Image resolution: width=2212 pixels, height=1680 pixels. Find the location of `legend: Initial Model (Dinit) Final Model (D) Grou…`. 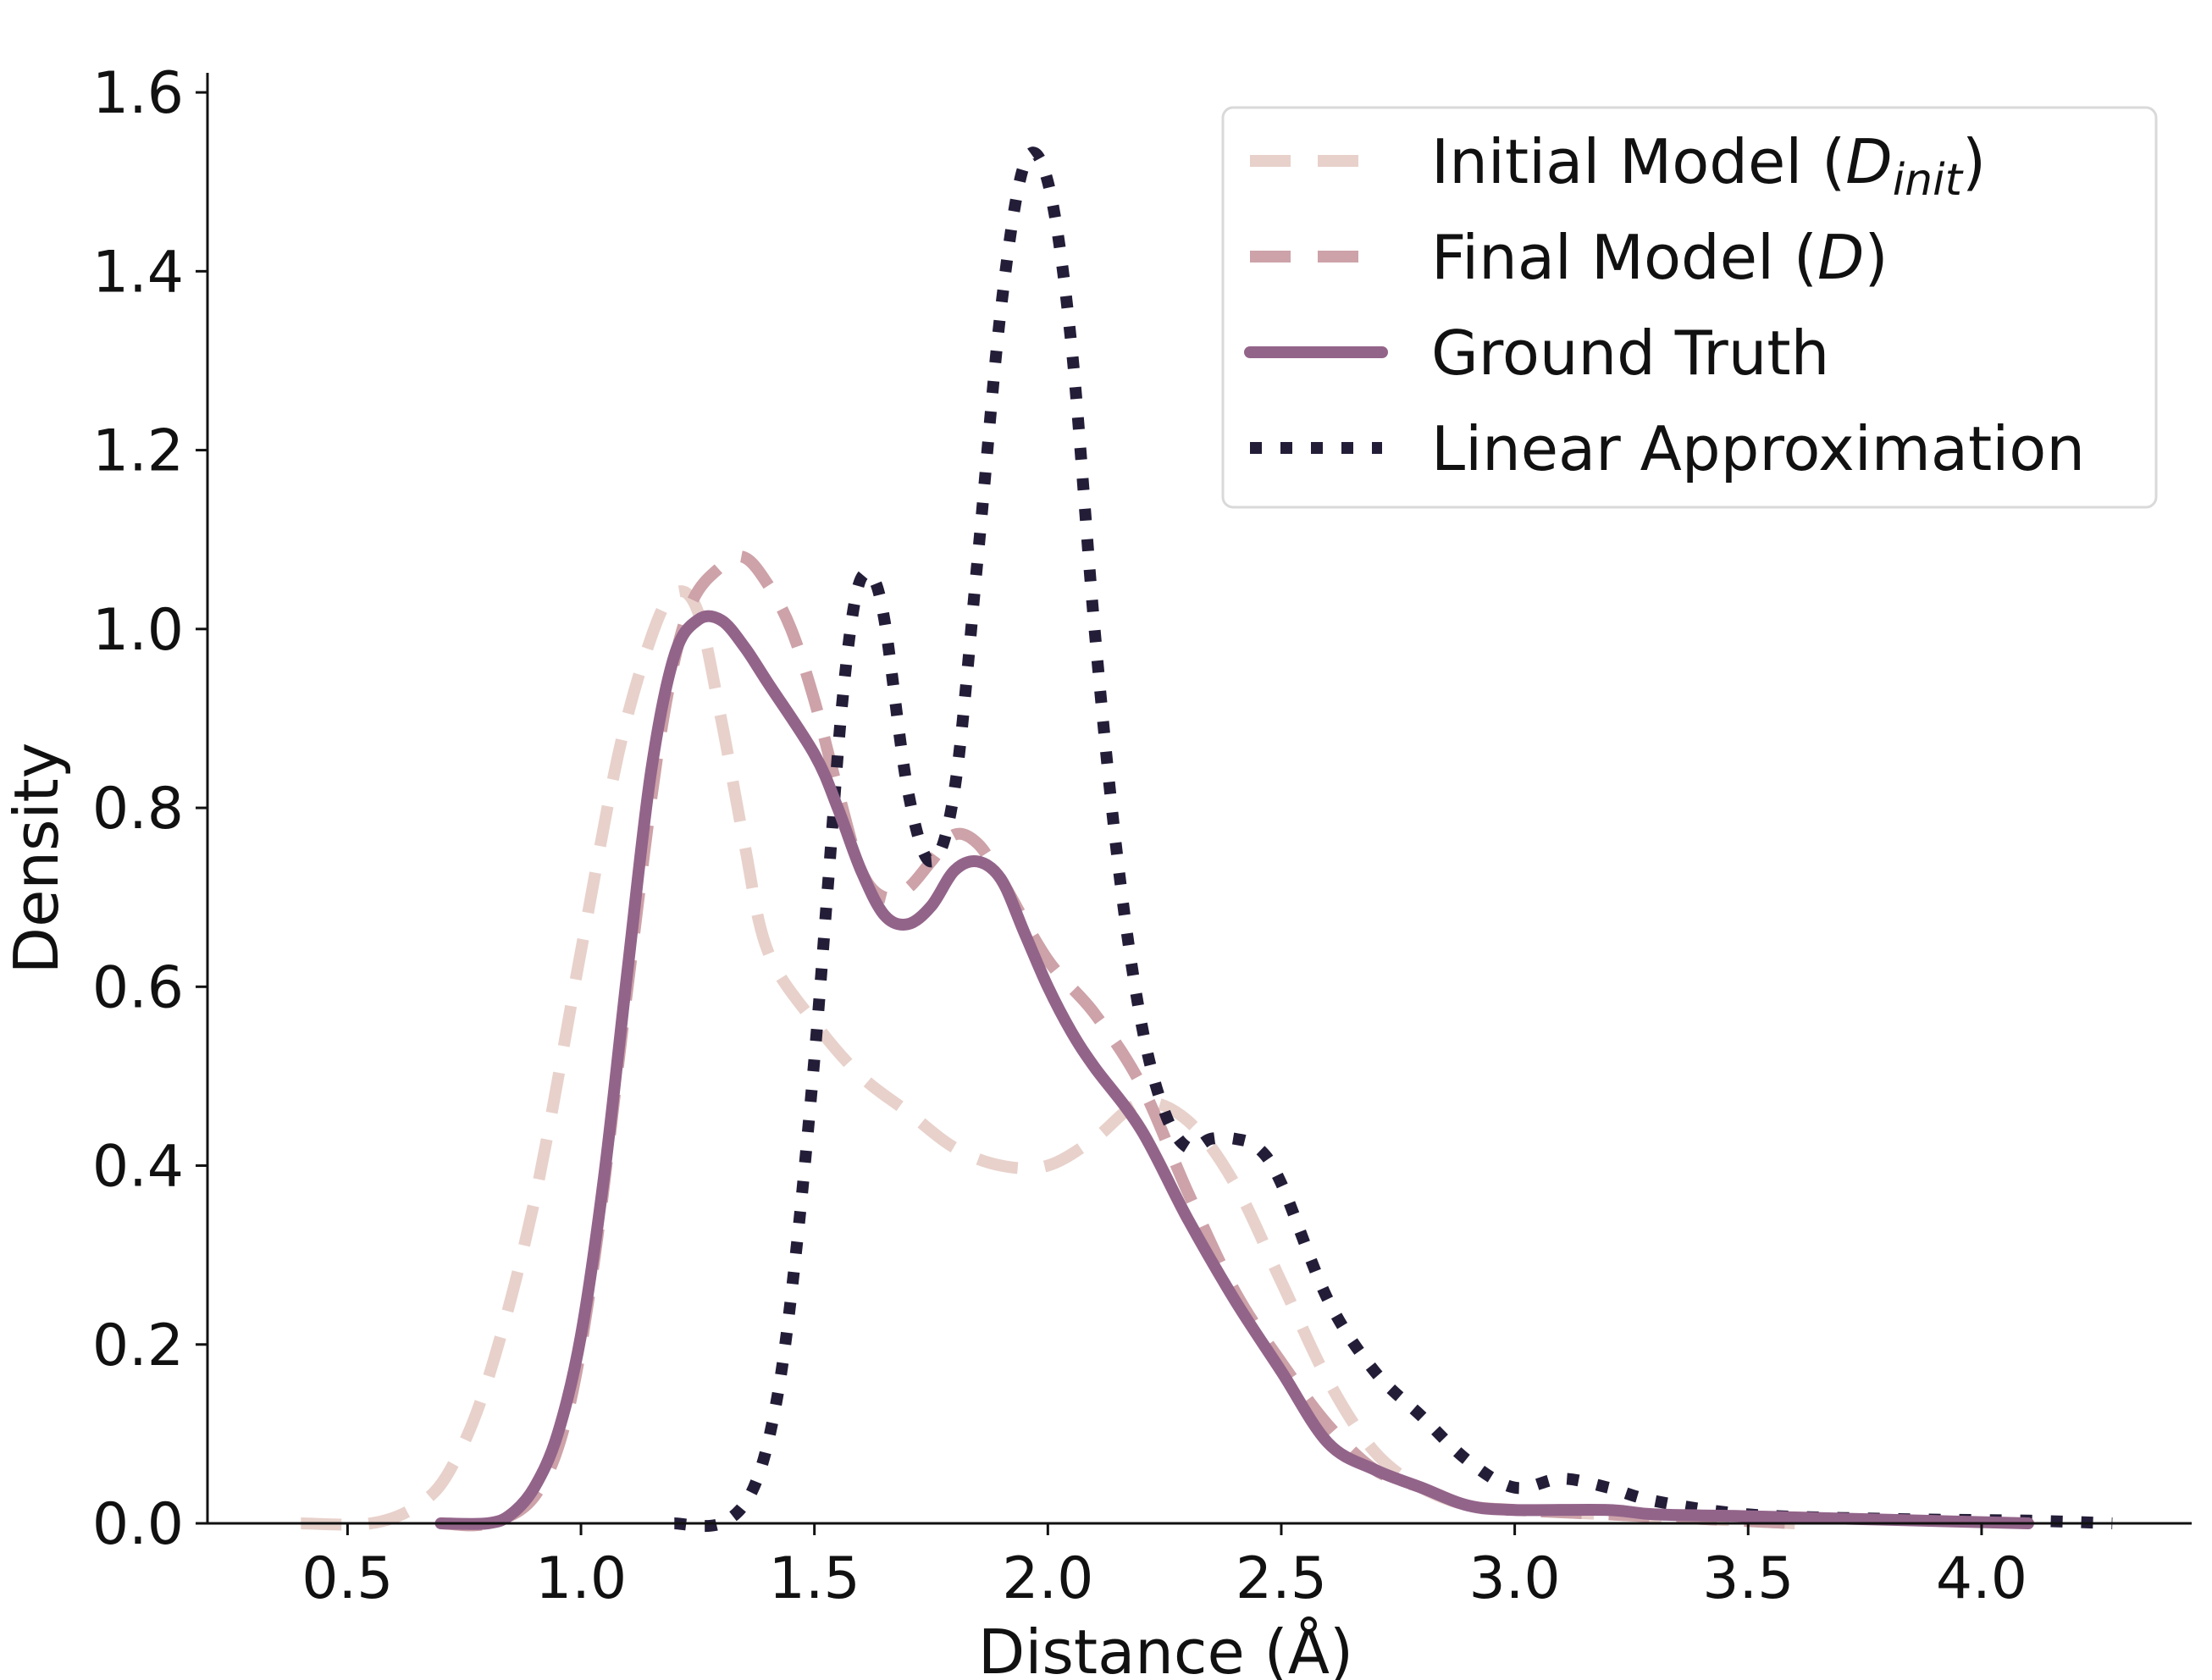

legend: Initial Model (Dinit) Final Model (D) Grou… is located at coordinates (1689, 308).